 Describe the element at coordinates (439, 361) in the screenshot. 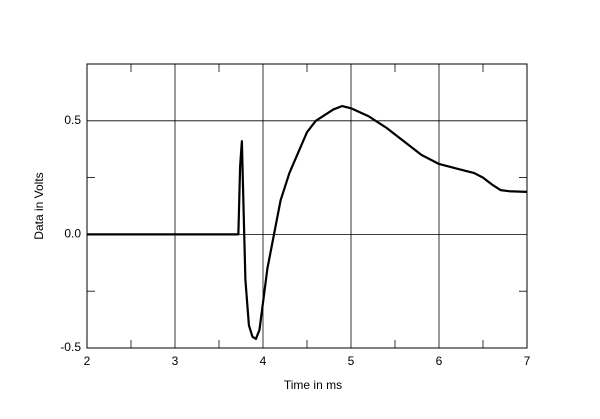

I see `x-tick-label: 6` at that location.